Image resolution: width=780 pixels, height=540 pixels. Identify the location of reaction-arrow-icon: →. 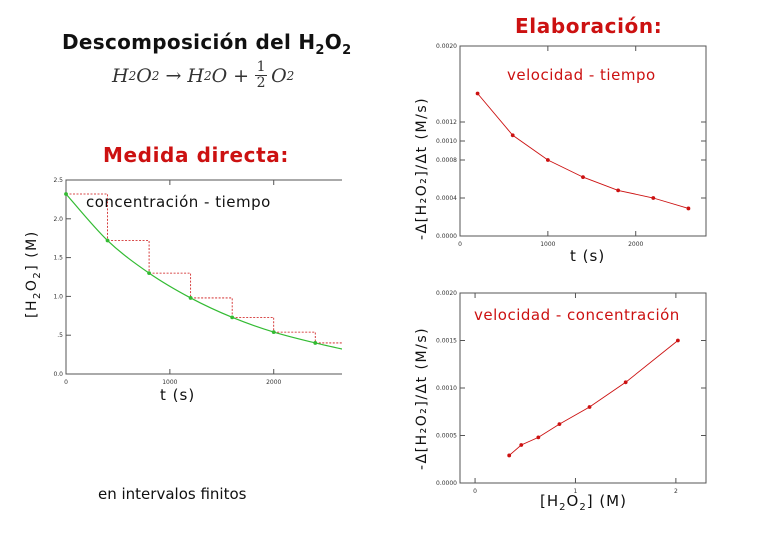
(173, 75).